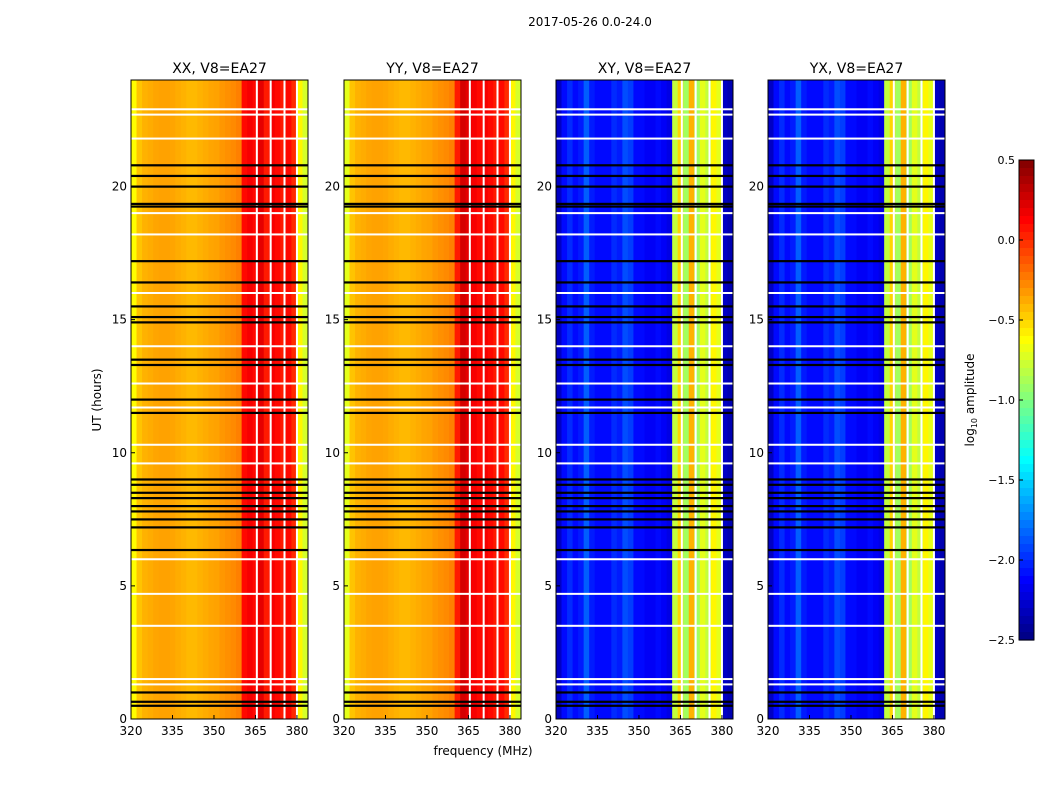  Describe the element at coordinates (1001, 320) in the screenshot. I see `colorbar-tick-label: −0.5` at that location.